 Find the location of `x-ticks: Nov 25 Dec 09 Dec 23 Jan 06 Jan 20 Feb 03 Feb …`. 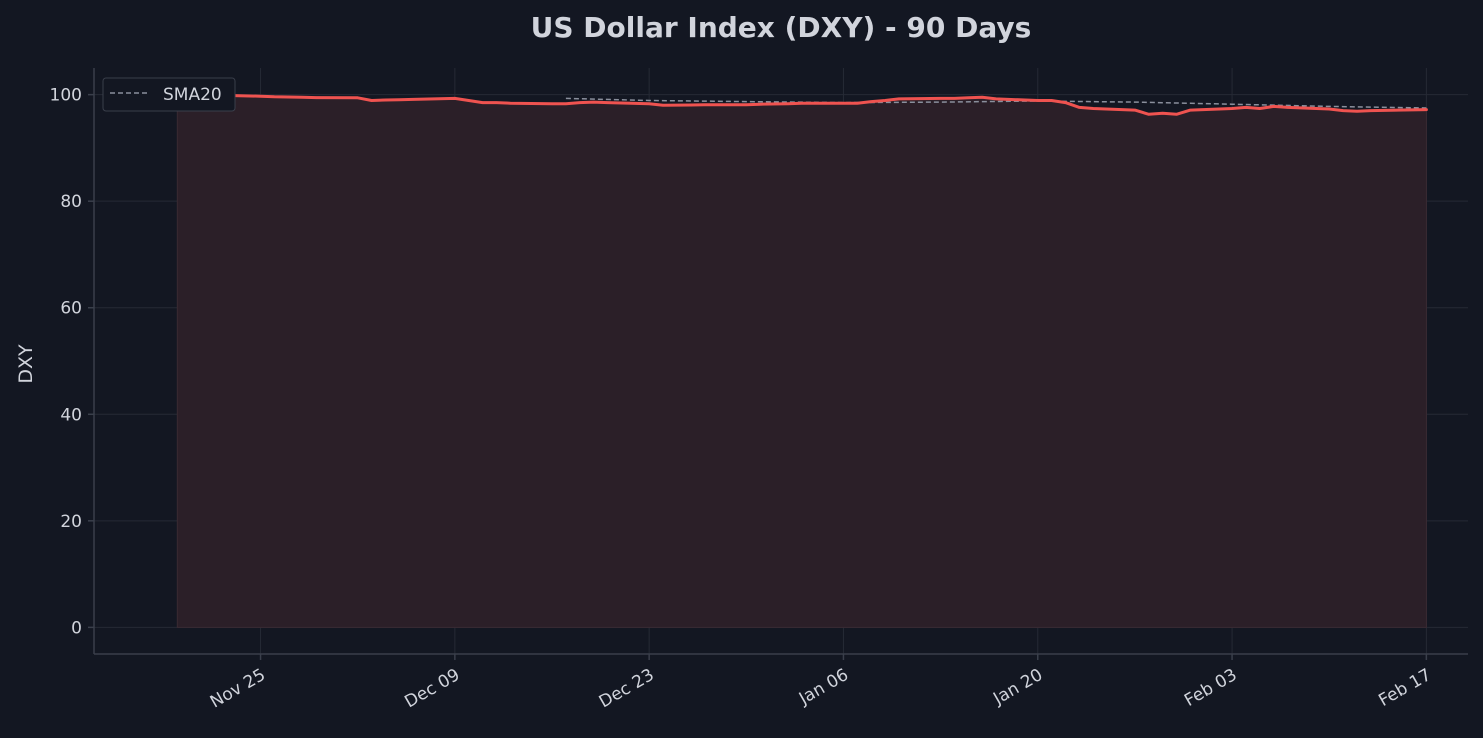

x-ticks: Nov 25 Dec 09 Dec 23 Jan 06 Jan 20 Feb 03 Feb … is located at coordinates (821, 683).